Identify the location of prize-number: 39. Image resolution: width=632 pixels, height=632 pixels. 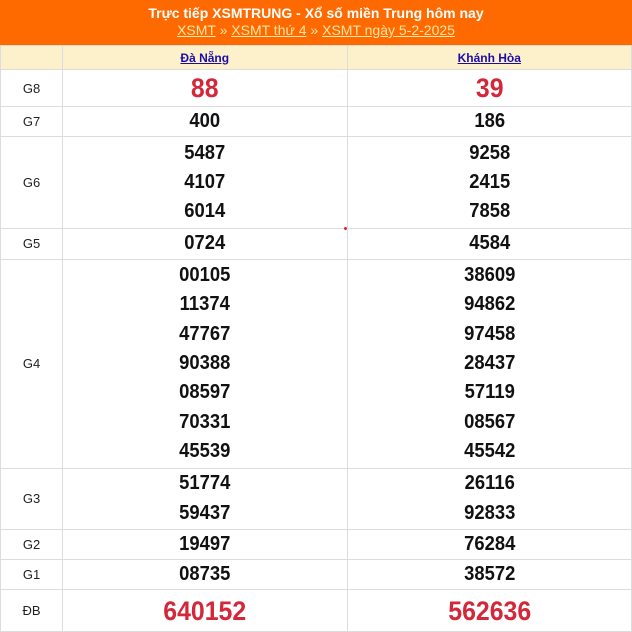
(489, 88).